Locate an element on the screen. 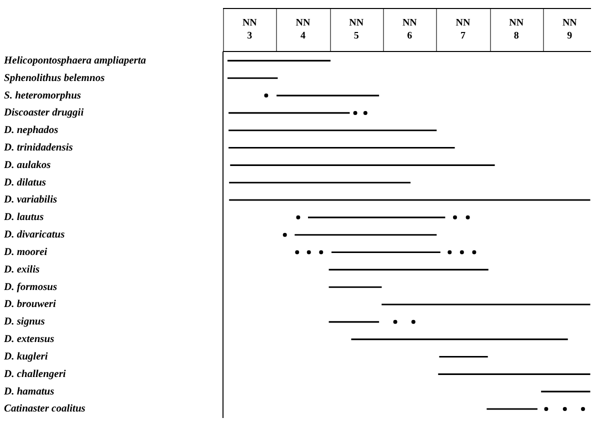  y-tick-label: Discoaster druggii is located at coordinates (43, 113).